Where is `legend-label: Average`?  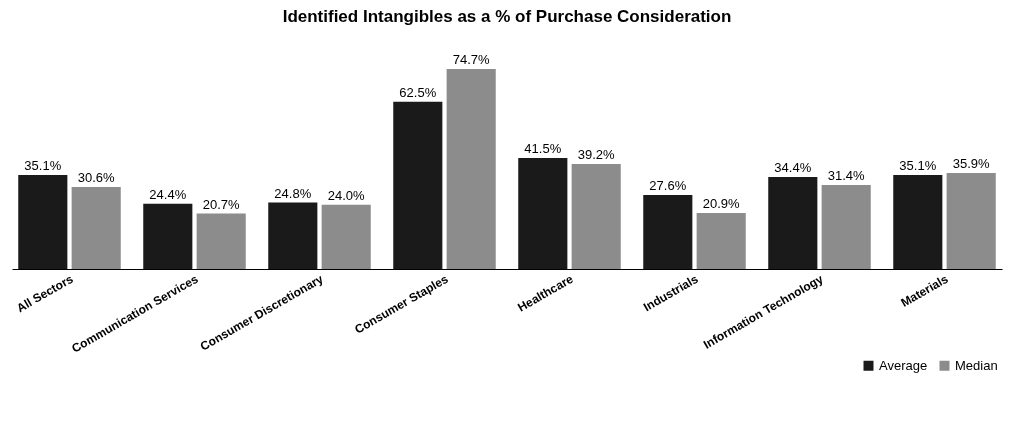
legend-label: Average is located at coordinates (903, 365).